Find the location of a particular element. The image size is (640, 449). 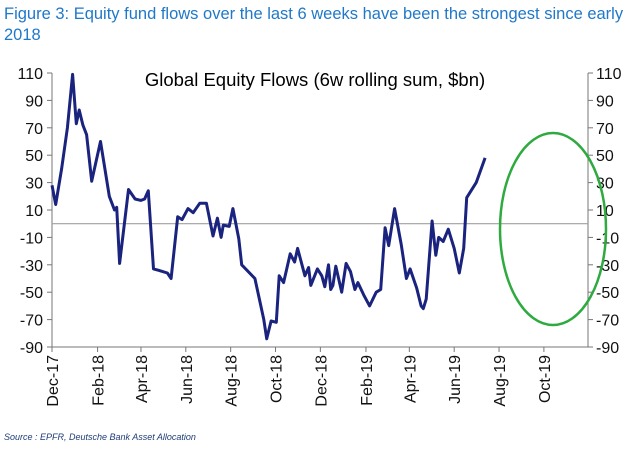

y-axis-left: 110 90 70 50 30 10 -10 -30 -50 -70 -90 is located at coordinates (35, 211).